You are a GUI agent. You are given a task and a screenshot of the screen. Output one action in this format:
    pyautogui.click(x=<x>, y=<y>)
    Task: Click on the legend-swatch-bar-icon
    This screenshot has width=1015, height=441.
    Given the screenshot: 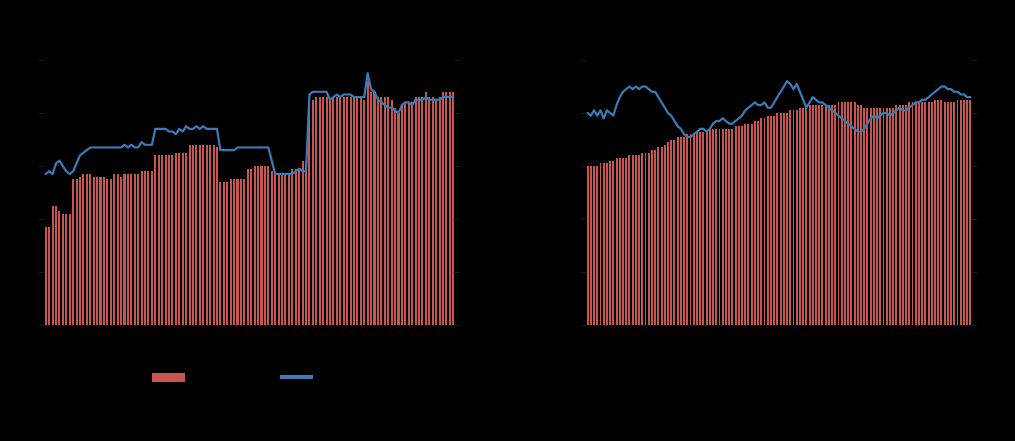 What is the action you would take?
    pyautogui.click(x=168, y=377)
    